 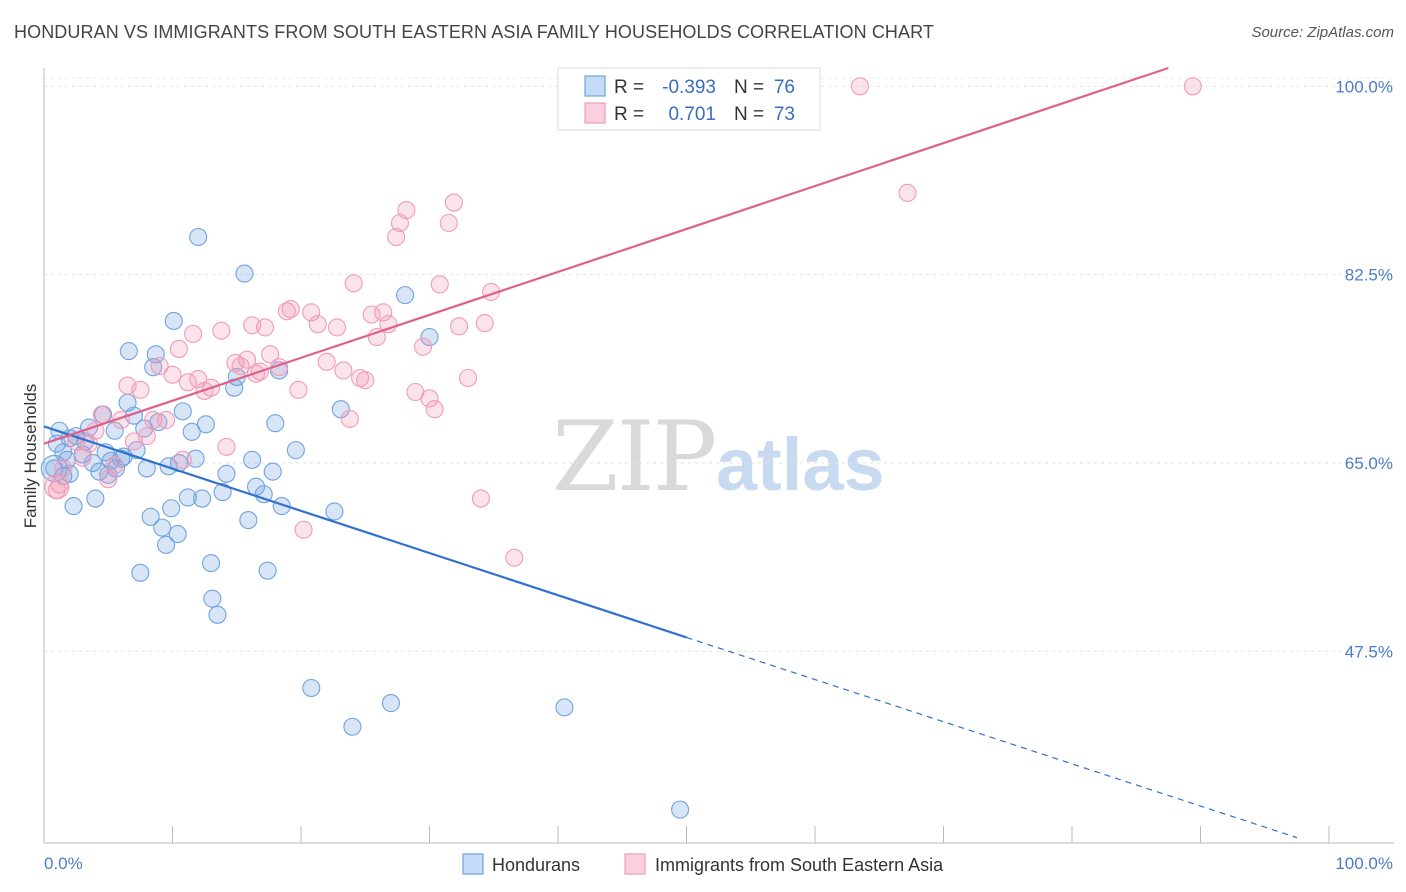 I want to click on series-legend-label-hondurans: Hondurans, so click(x=536, y=865).